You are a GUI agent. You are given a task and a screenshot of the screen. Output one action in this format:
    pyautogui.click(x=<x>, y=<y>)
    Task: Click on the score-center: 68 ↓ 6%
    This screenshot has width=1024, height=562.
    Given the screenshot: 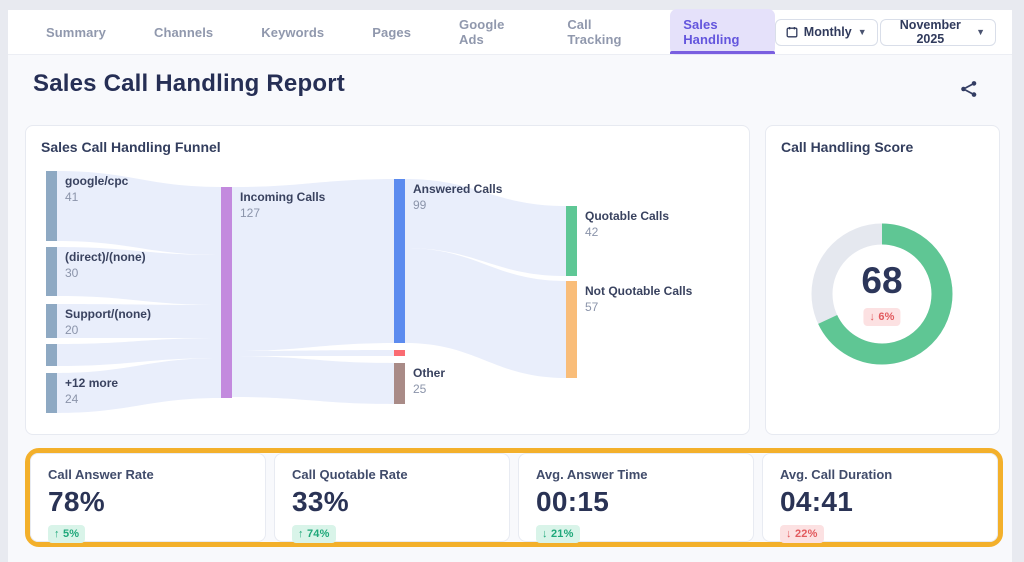 What is the action you would take?
    pyautogui.click(x=882, y=293)
    